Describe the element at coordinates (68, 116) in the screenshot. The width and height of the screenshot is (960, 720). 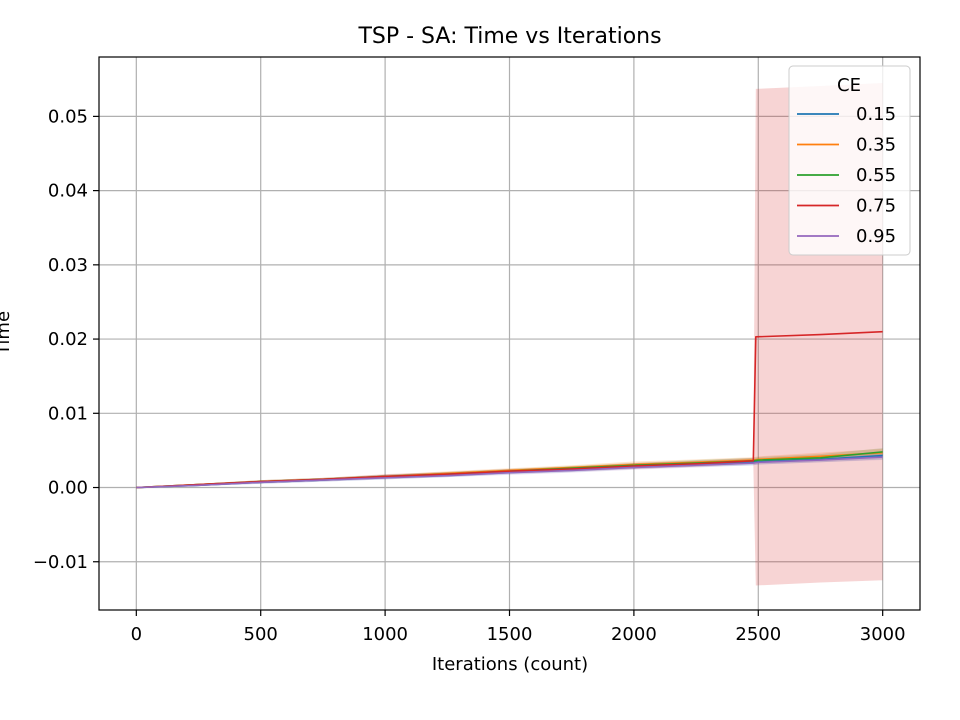
I see `y-tick-label: 0.05` at that location.